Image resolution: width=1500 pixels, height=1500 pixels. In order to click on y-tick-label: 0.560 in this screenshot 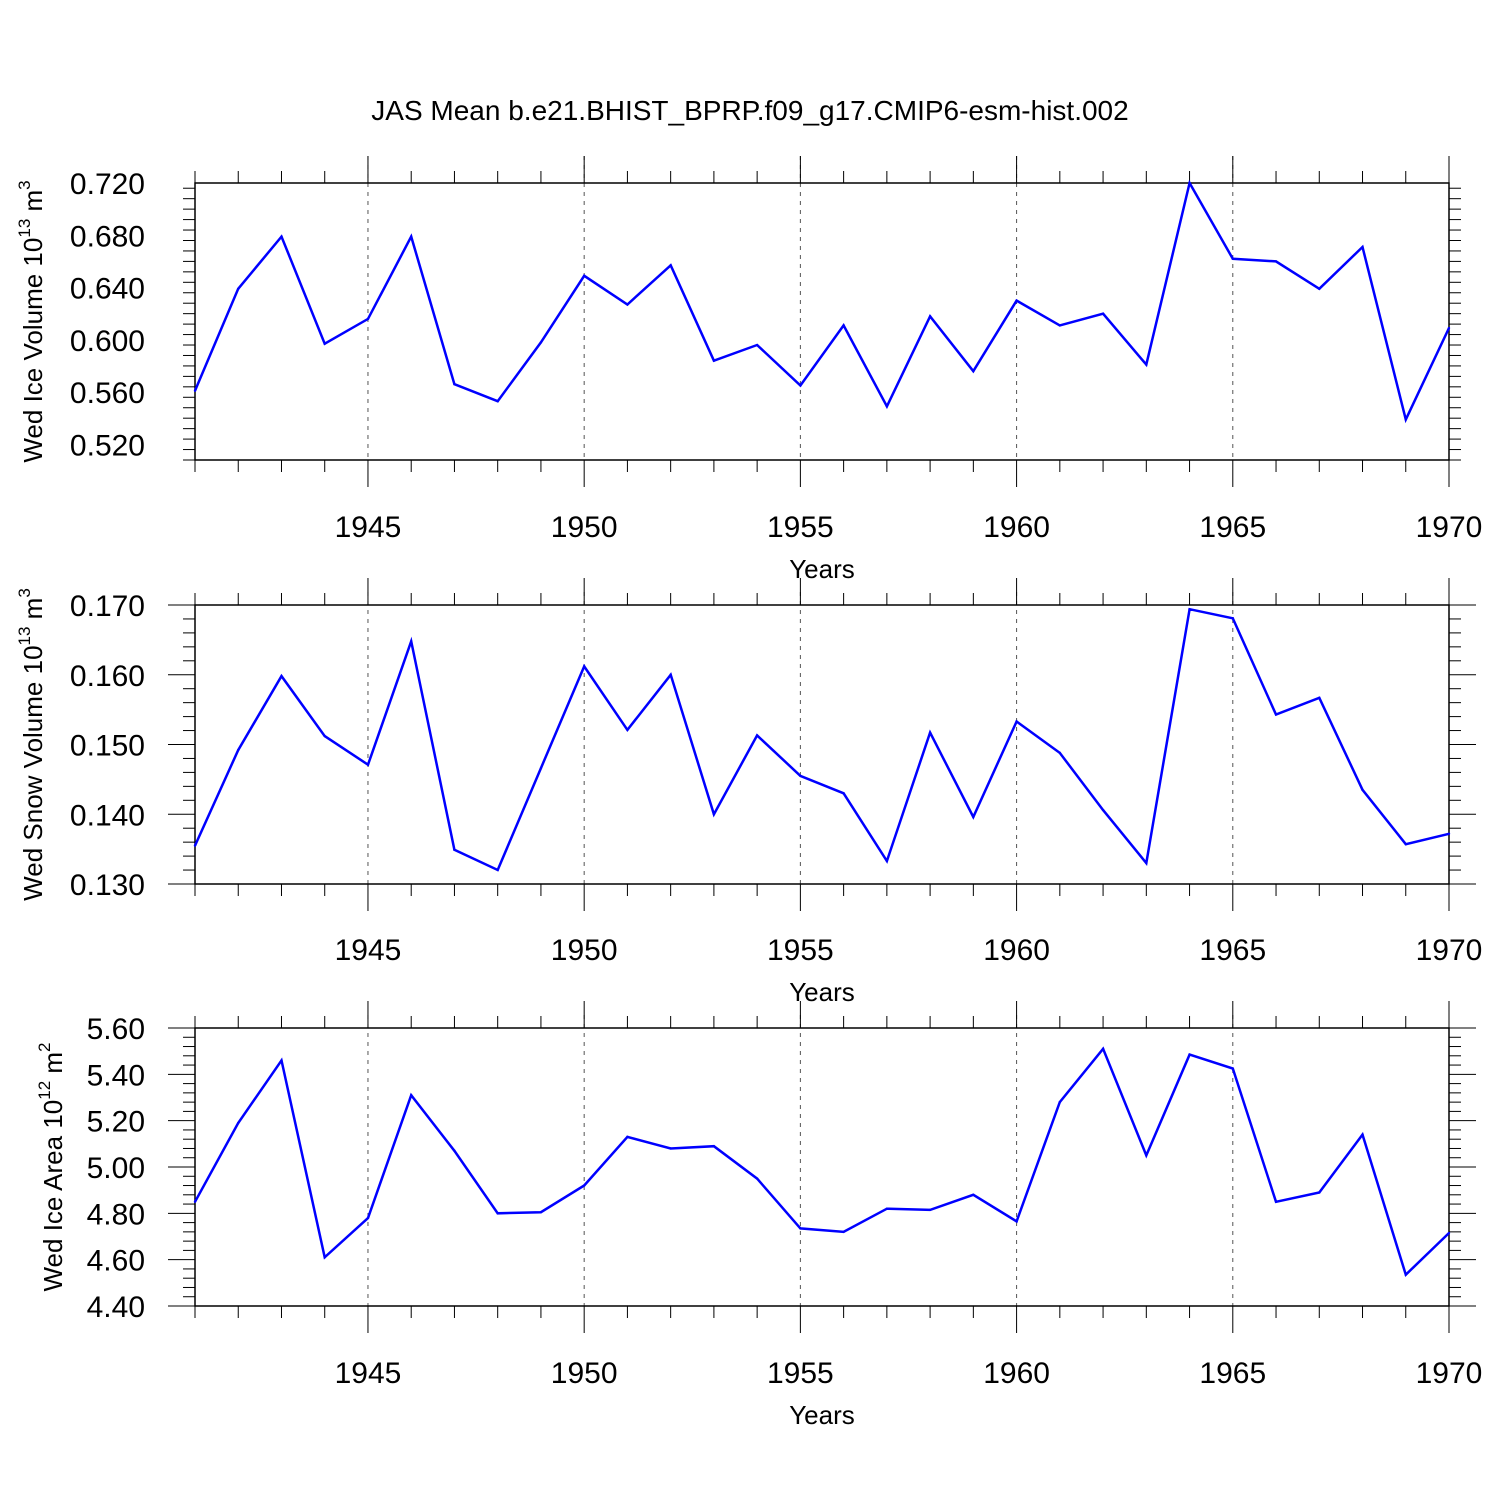, I will do `click(107, 393)`.